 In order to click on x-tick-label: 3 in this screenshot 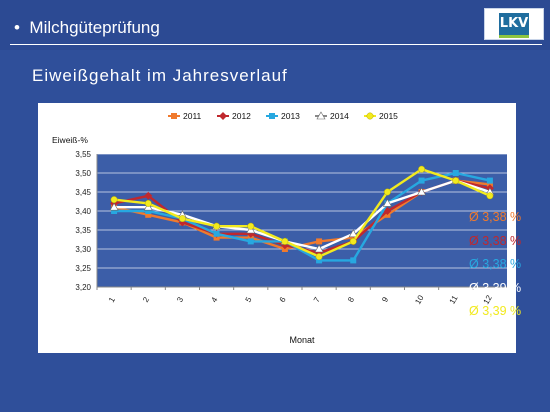, I will do `click(180, 299)`.